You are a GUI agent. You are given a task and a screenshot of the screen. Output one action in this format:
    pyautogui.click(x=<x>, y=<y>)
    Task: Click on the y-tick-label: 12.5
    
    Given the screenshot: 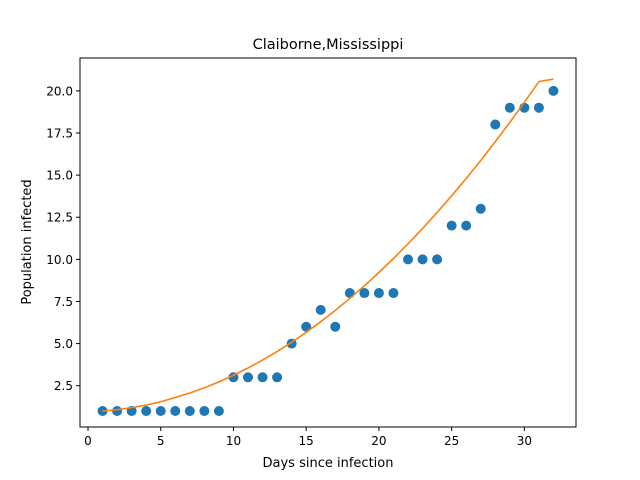 What is the action you would take?
    pyautogui.click(x=59, y=218)
    